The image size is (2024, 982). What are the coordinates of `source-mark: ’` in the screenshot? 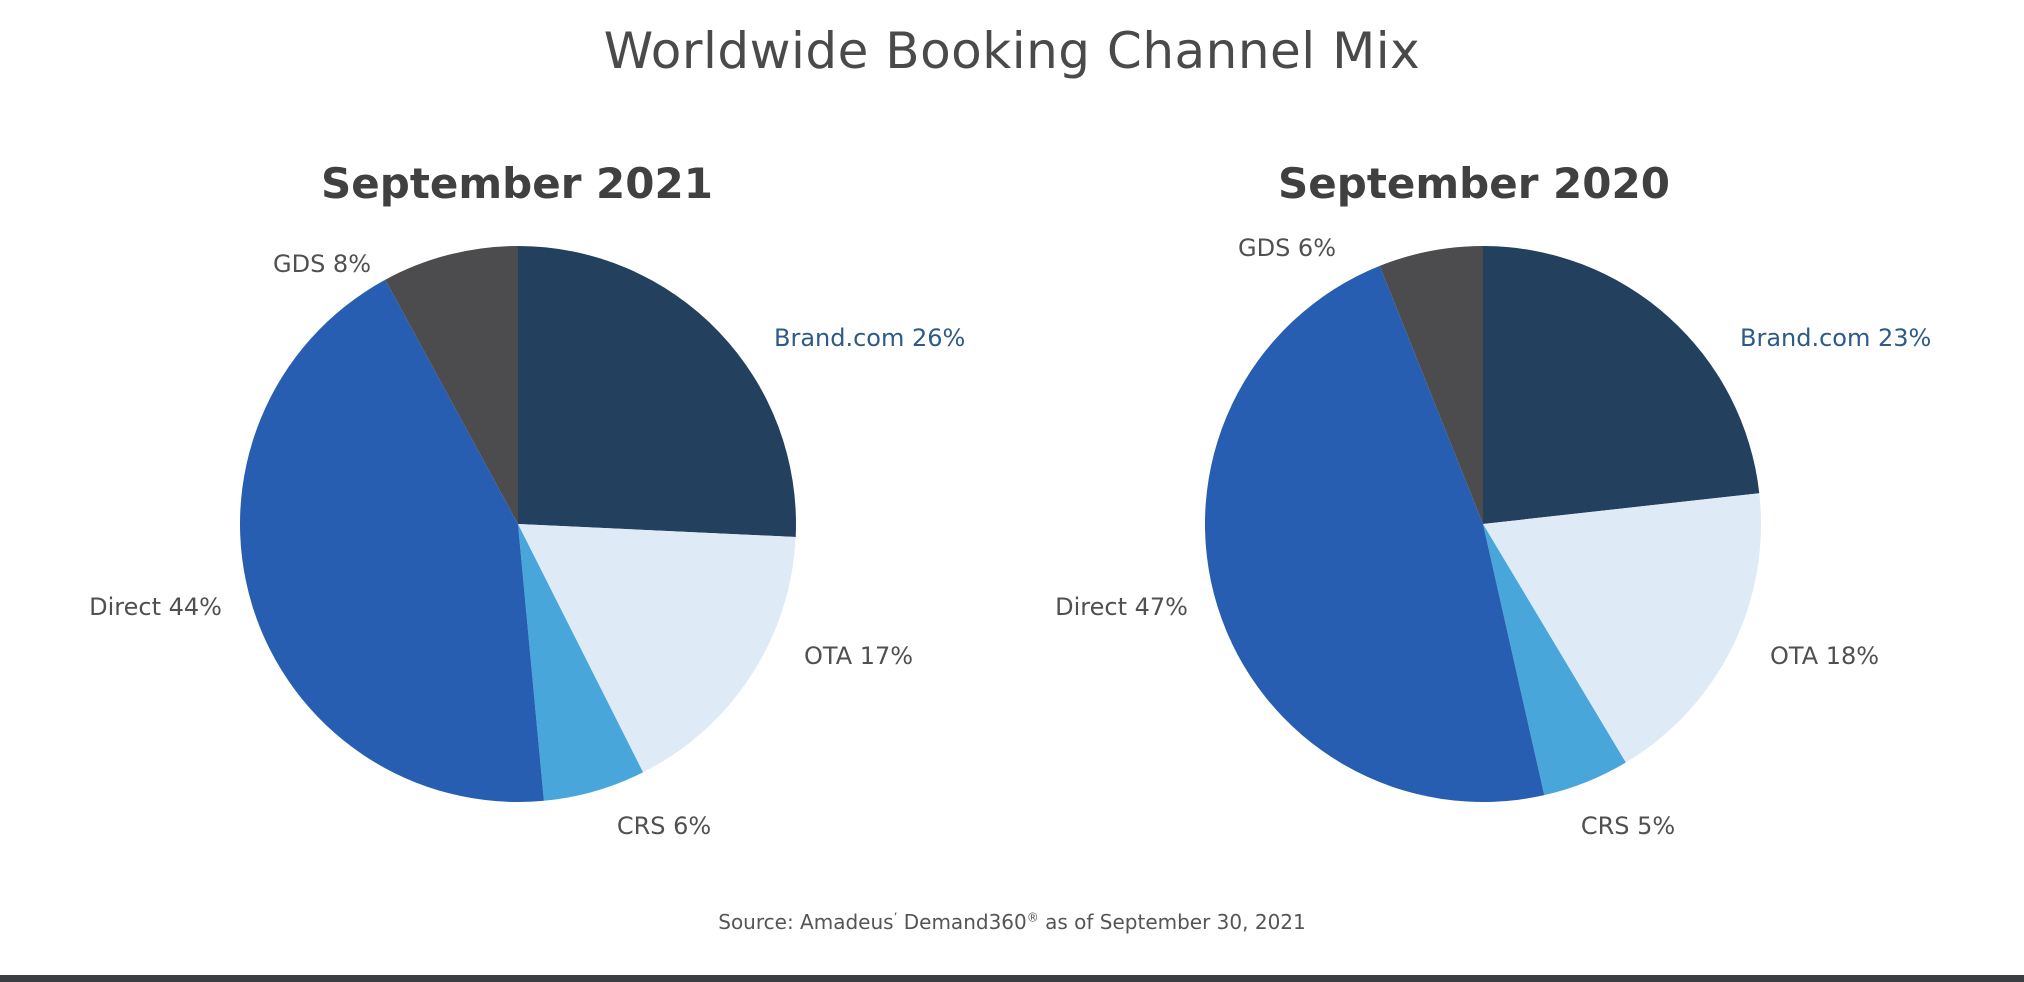 It's located at (895, 917).